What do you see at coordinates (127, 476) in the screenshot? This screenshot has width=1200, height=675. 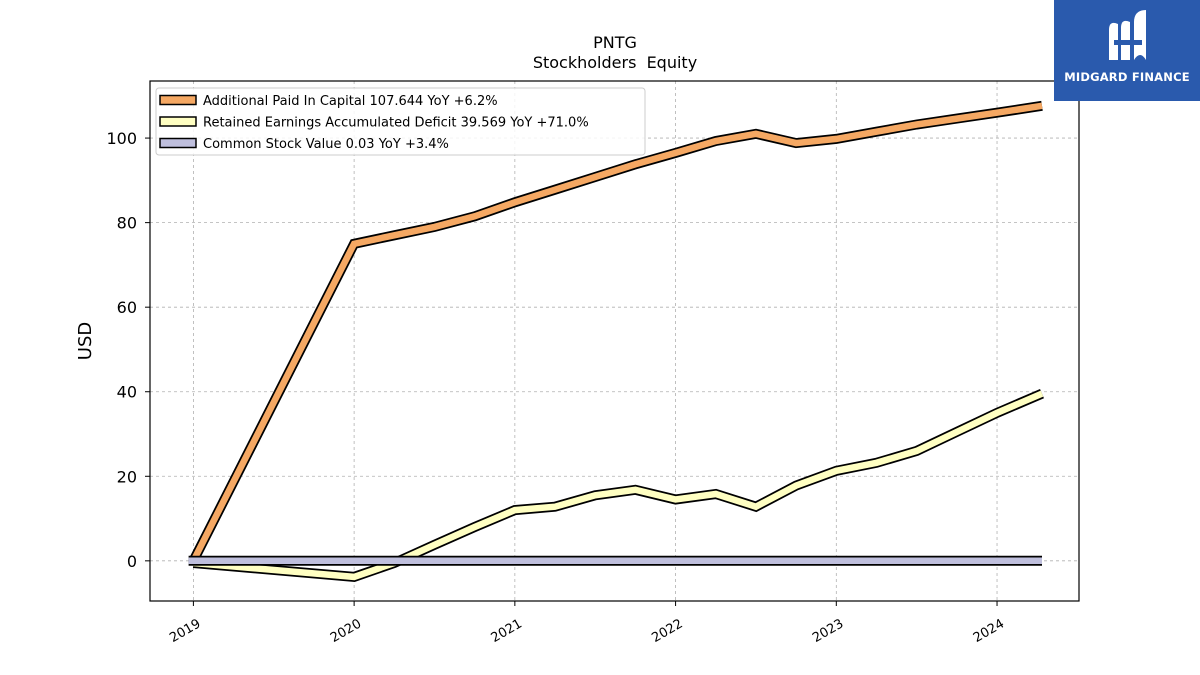 I see `y-tick-label: 20` at bounding box center [127, 476].